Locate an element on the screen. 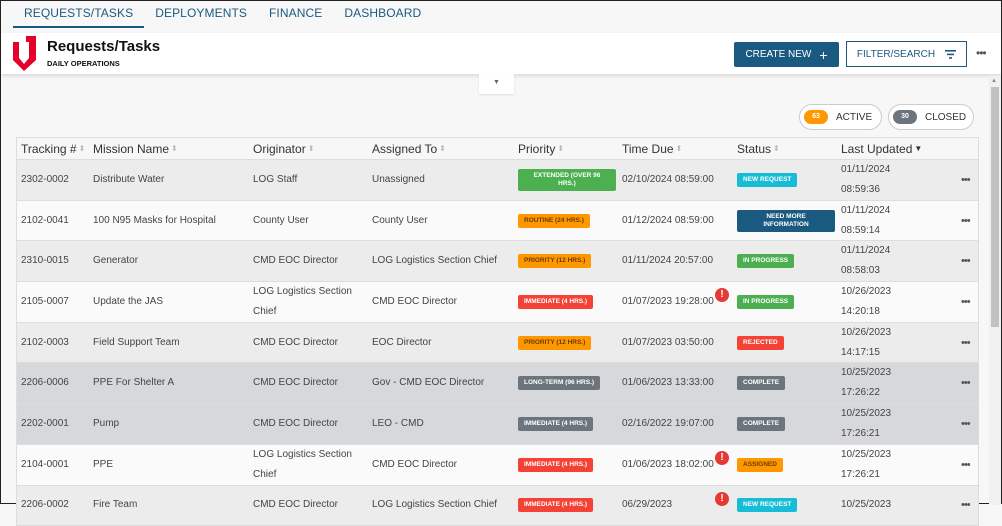  assigned-to: County User is located at coordinates (400, 221).